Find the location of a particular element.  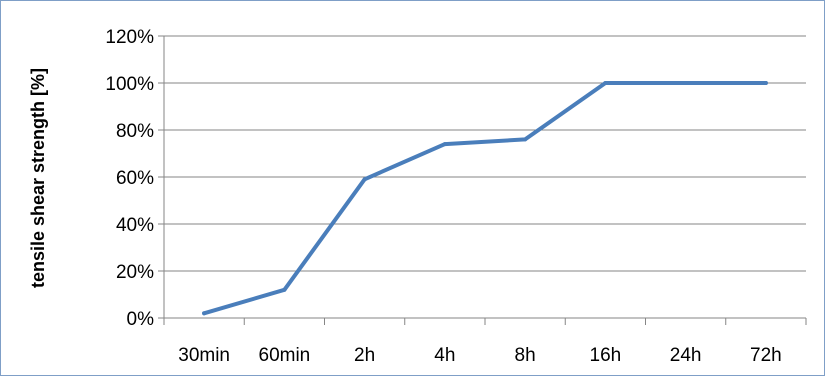

y-tick-label: 120% is located at coordinates (129, 37).